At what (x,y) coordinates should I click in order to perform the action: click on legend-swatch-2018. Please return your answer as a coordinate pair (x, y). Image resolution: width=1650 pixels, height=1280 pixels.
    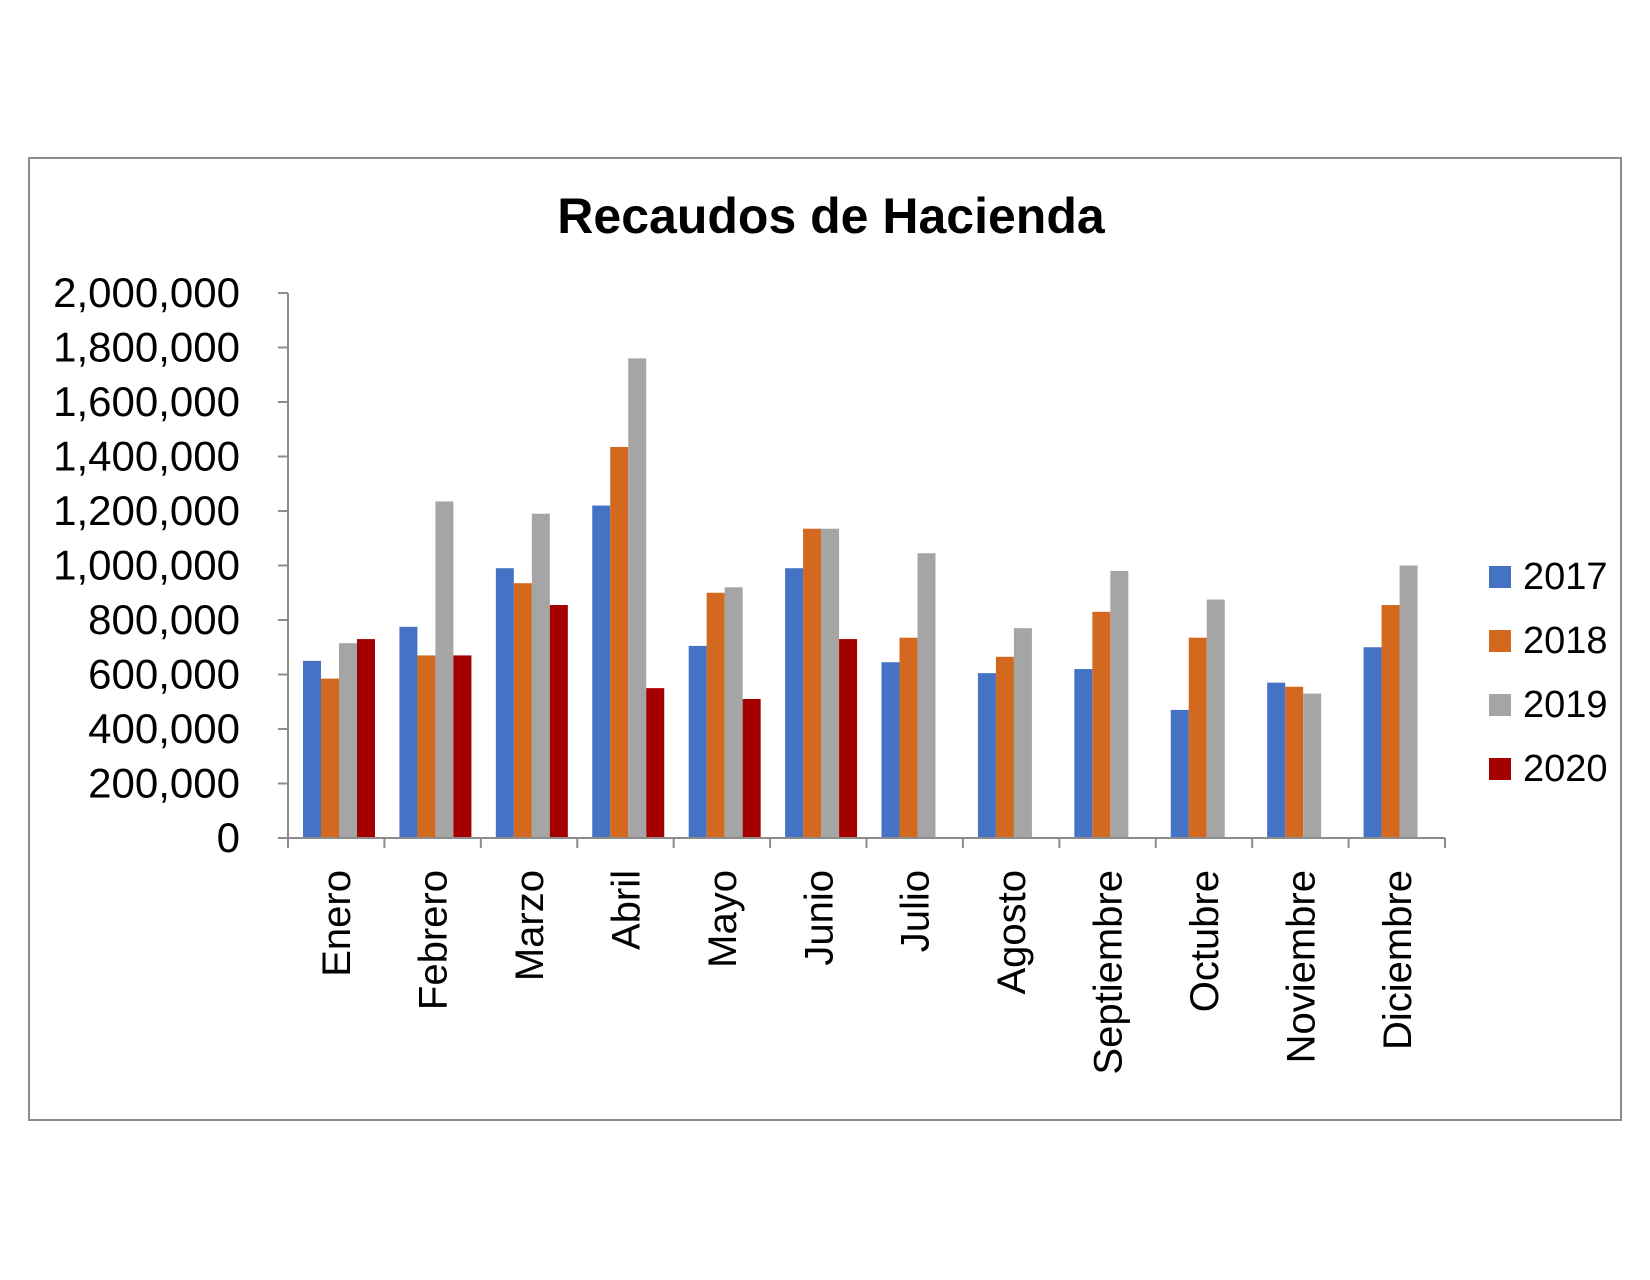
    Looking at the image, I should click on (1500, 641).